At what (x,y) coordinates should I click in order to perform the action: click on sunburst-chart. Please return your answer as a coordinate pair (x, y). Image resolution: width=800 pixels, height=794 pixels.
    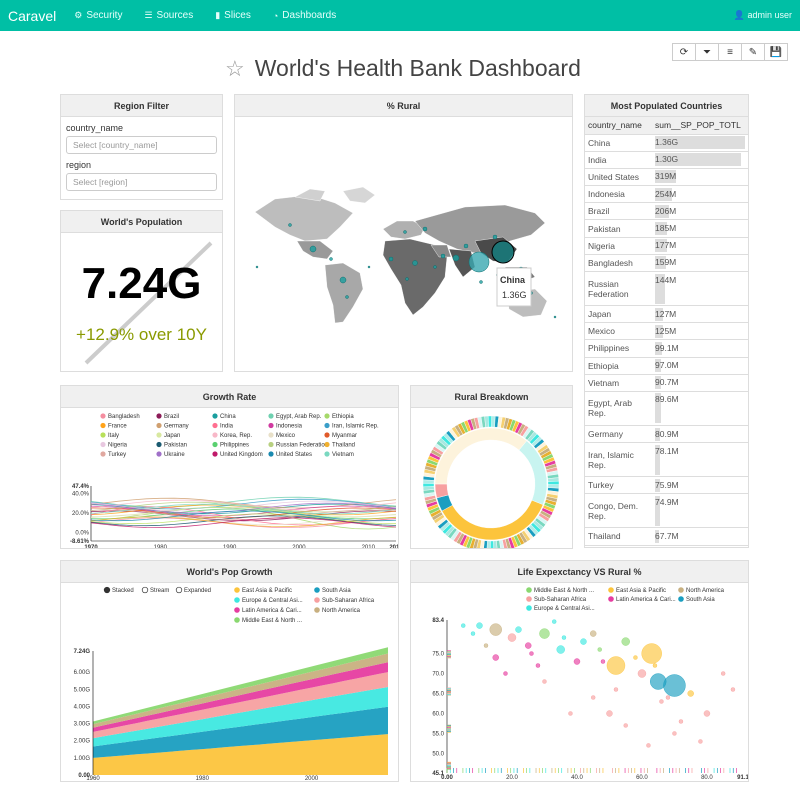
    Looking at the image, I should click on (491, 478).